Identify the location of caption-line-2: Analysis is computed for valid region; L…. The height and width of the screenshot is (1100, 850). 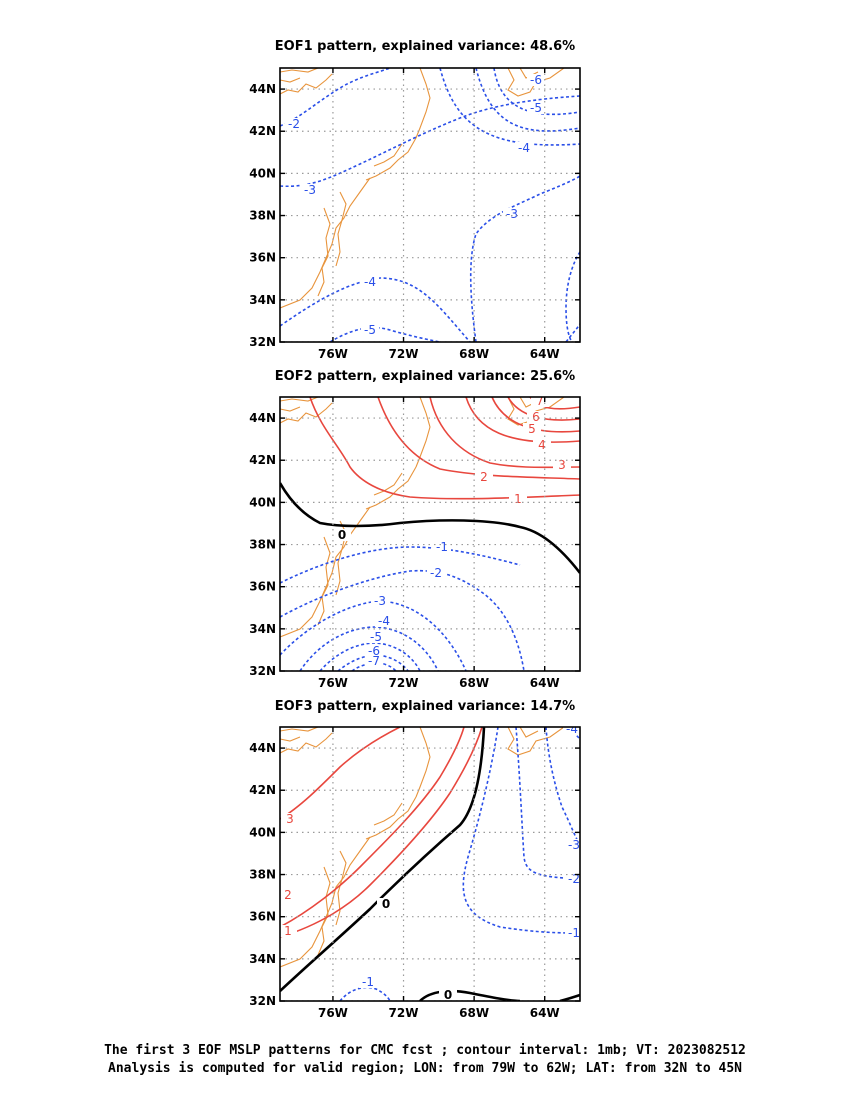
(425, 1068).